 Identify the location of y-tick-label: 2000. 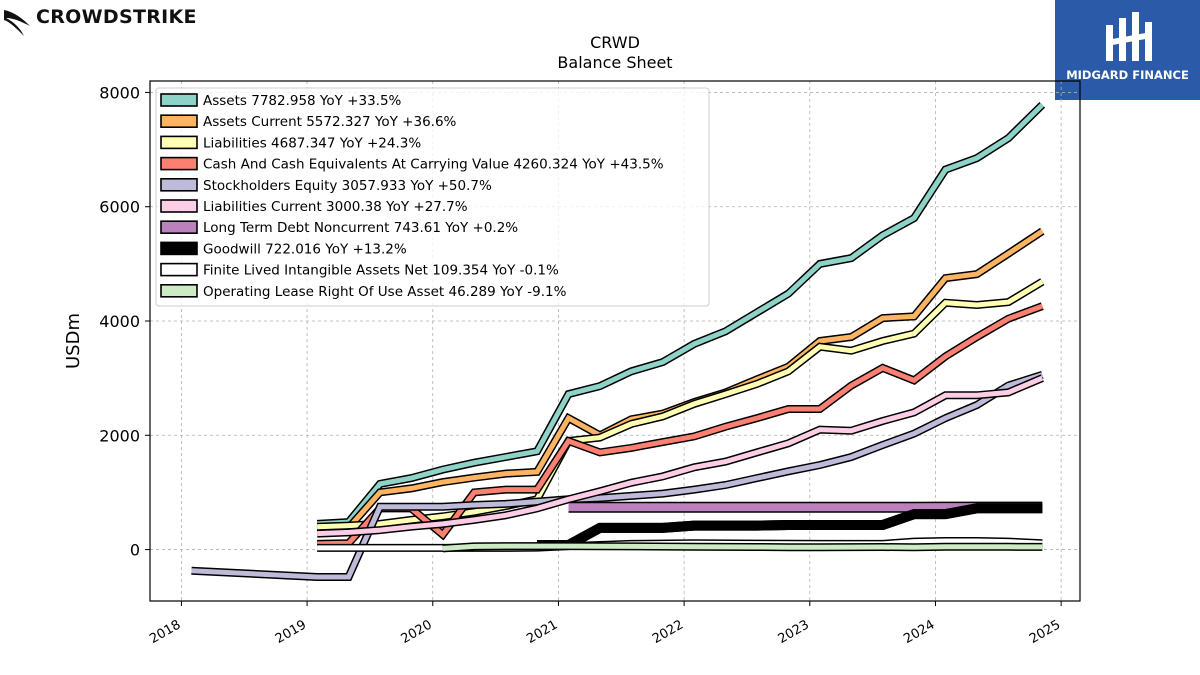
(119, 435).